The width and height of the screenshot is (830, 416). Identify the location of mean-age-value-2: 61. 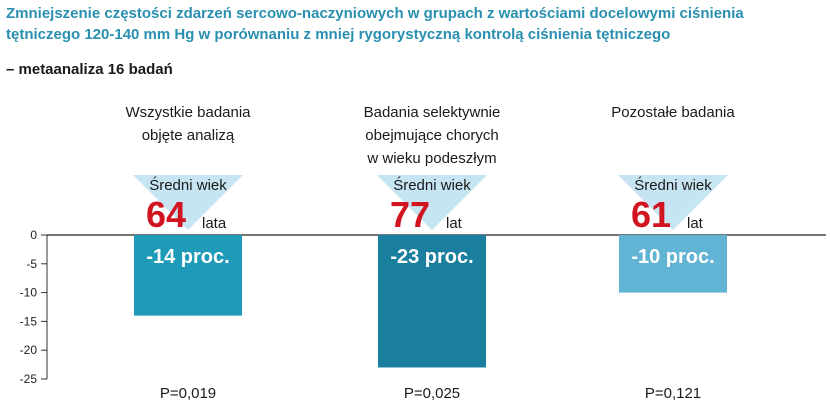
(651, 214).